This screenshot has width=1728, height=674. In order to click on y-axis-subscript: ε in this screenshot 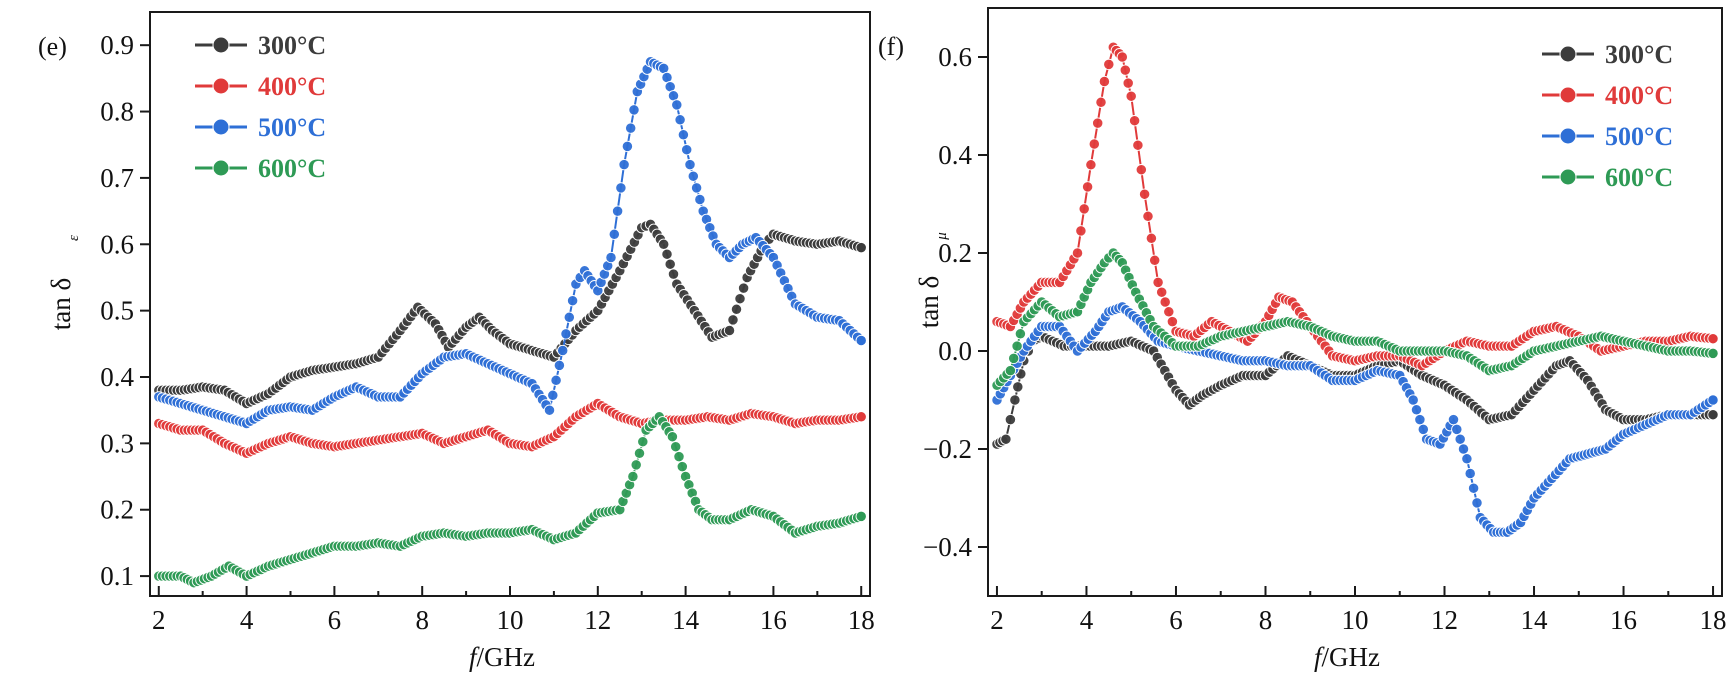, I will do `click(74, 238)`.